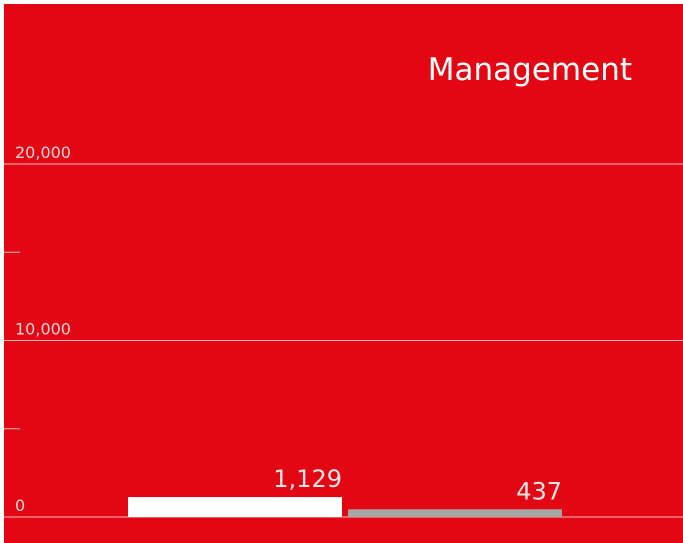 The width and height of the screenshot is (683, 543). What do you see at coordinates (43, 152) in the screenshot?
I see `y-tick-label: 20,000` at bounding box center [43, 152].